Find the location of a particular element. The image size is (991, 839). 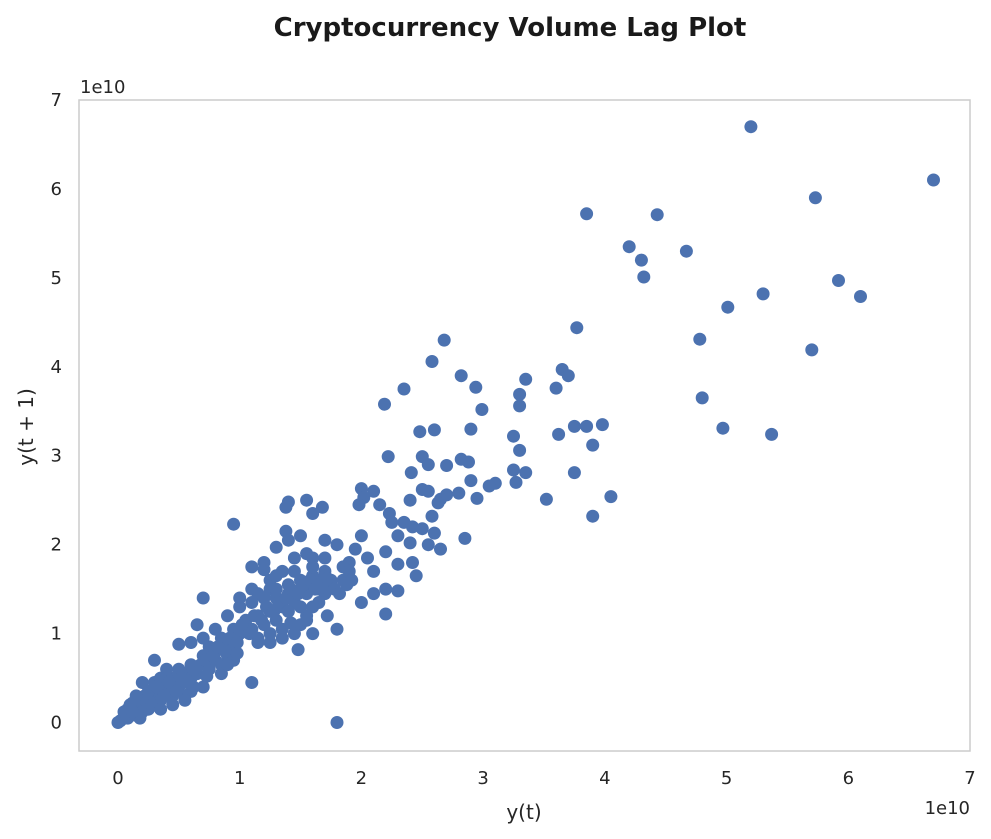

x-axis-offset-label: 1e10 is located at coordinates (947, 808).